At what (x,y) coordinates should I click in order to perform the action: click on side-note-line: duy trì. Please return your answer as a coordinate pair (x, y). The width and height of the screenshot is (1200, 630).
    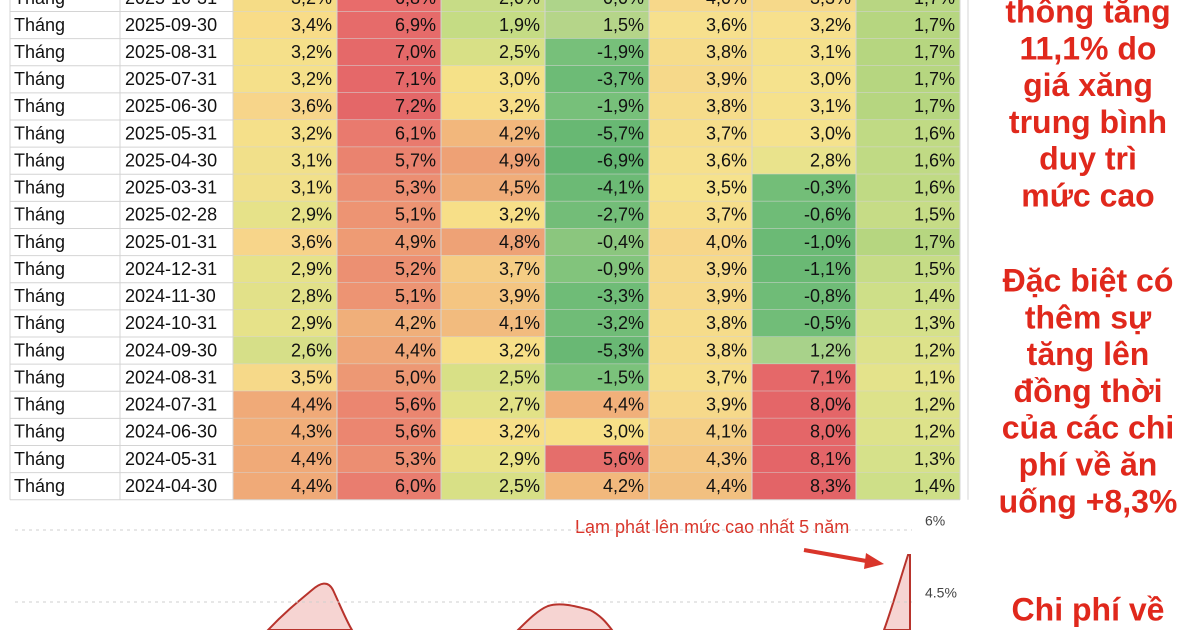
    Looking at the image, I should click on (1088, 159).